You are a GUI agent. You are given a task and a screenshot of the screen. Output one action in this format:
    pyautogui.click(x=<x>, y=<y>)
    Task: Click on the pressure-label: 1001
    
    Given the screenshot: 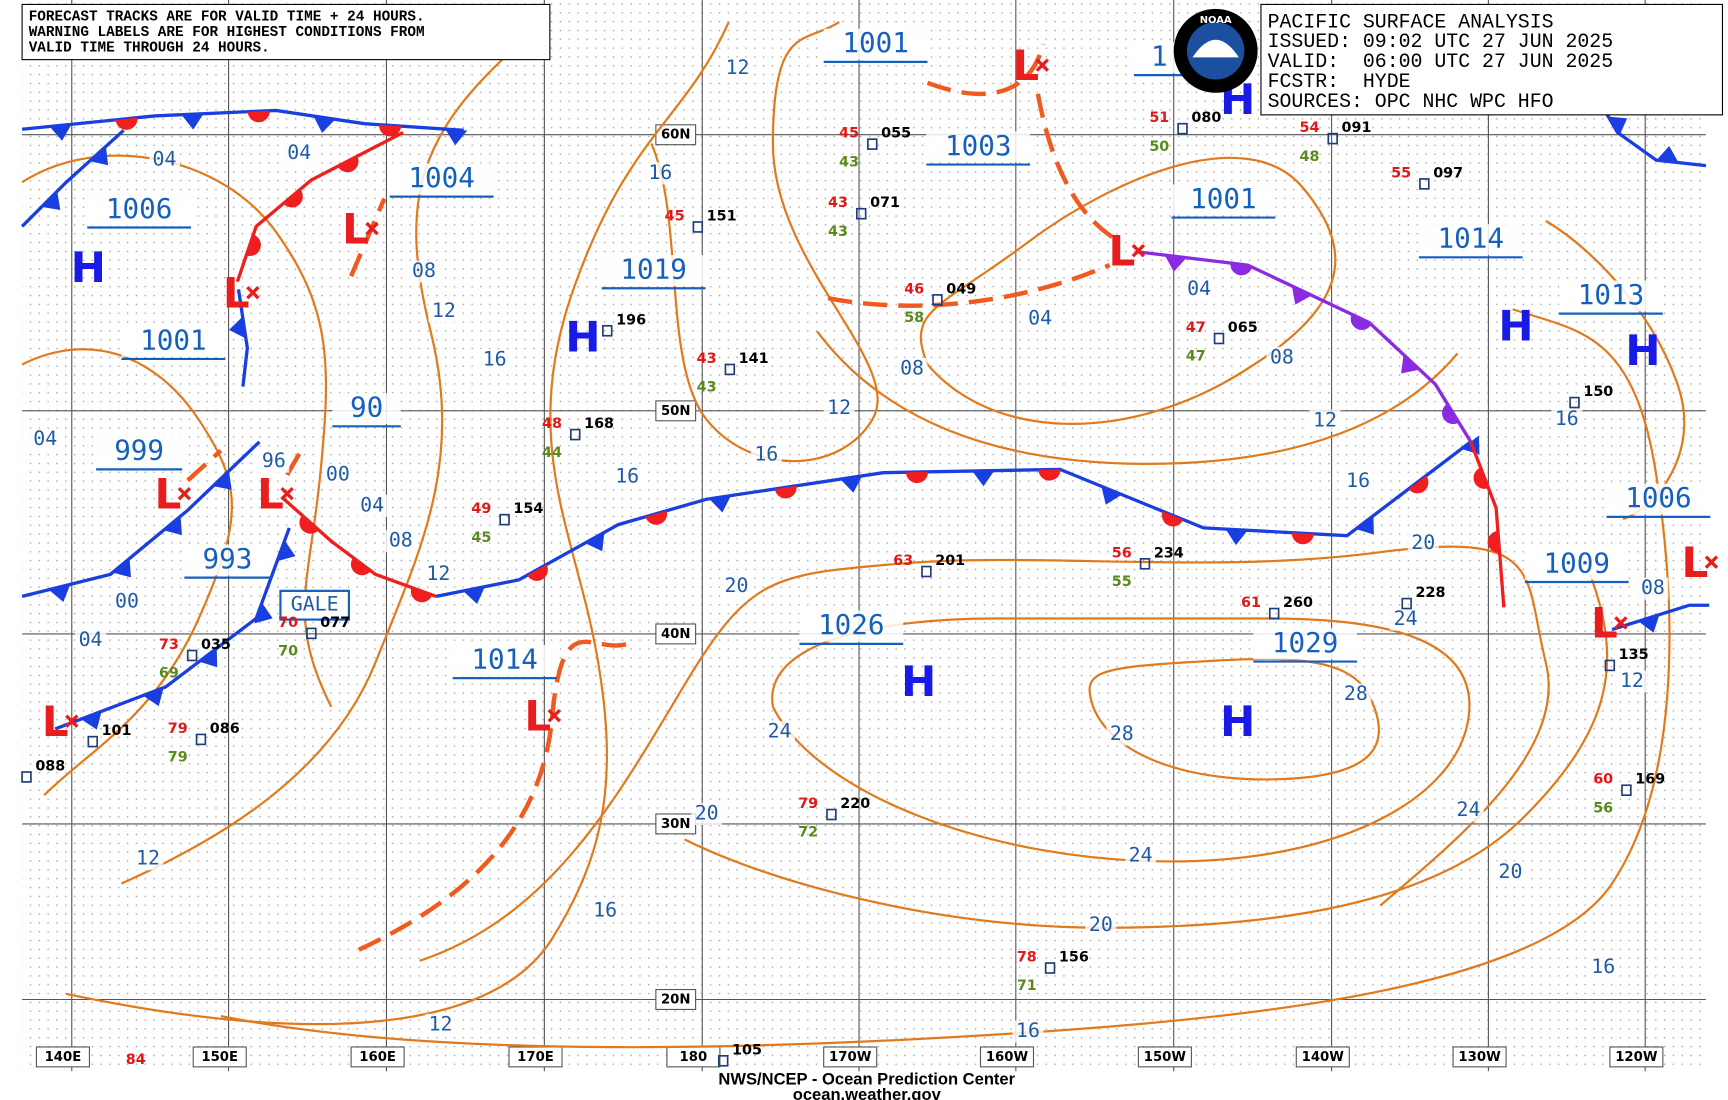 What is the action you would take?
    pyautogui.click(x=875, y=42)
    